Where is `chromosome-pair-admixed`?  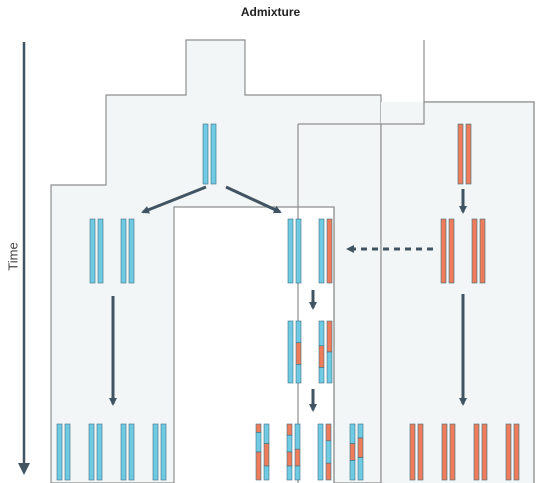 chromosome-pair-admixed is located at coordinates (325, 251).